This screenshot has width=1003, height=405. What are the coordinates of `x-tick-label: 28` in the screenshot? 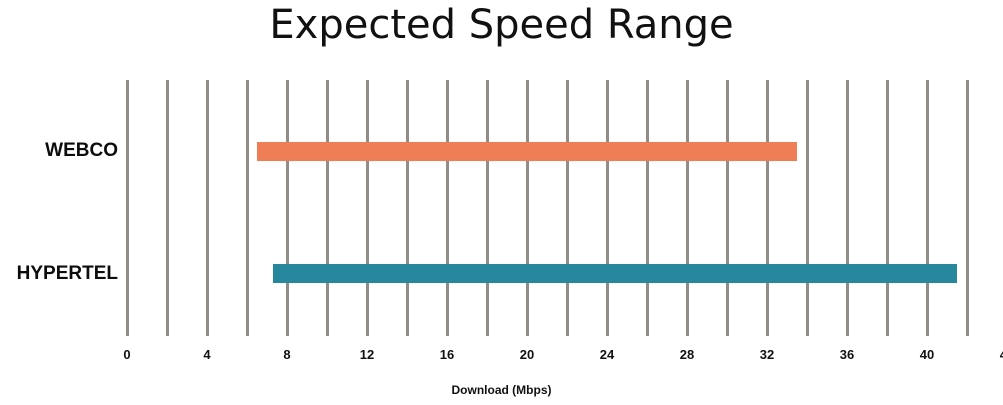 It's located at (687, 354).